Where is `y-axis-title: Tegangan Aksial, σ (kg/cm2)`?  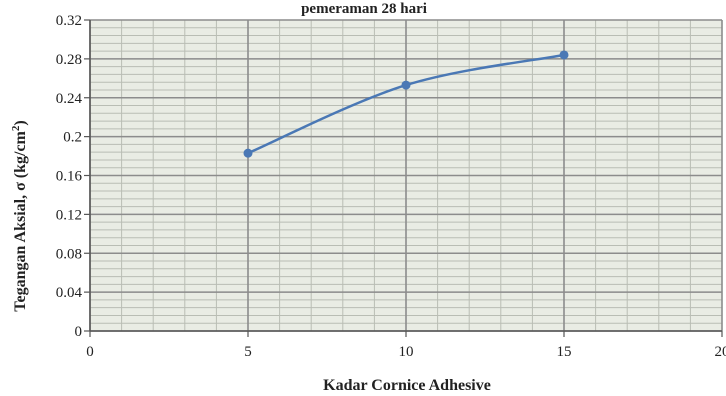 y-axis-title: Tegangan Aksial, σ (kg/cm2) is located at coordinates (19, 215).